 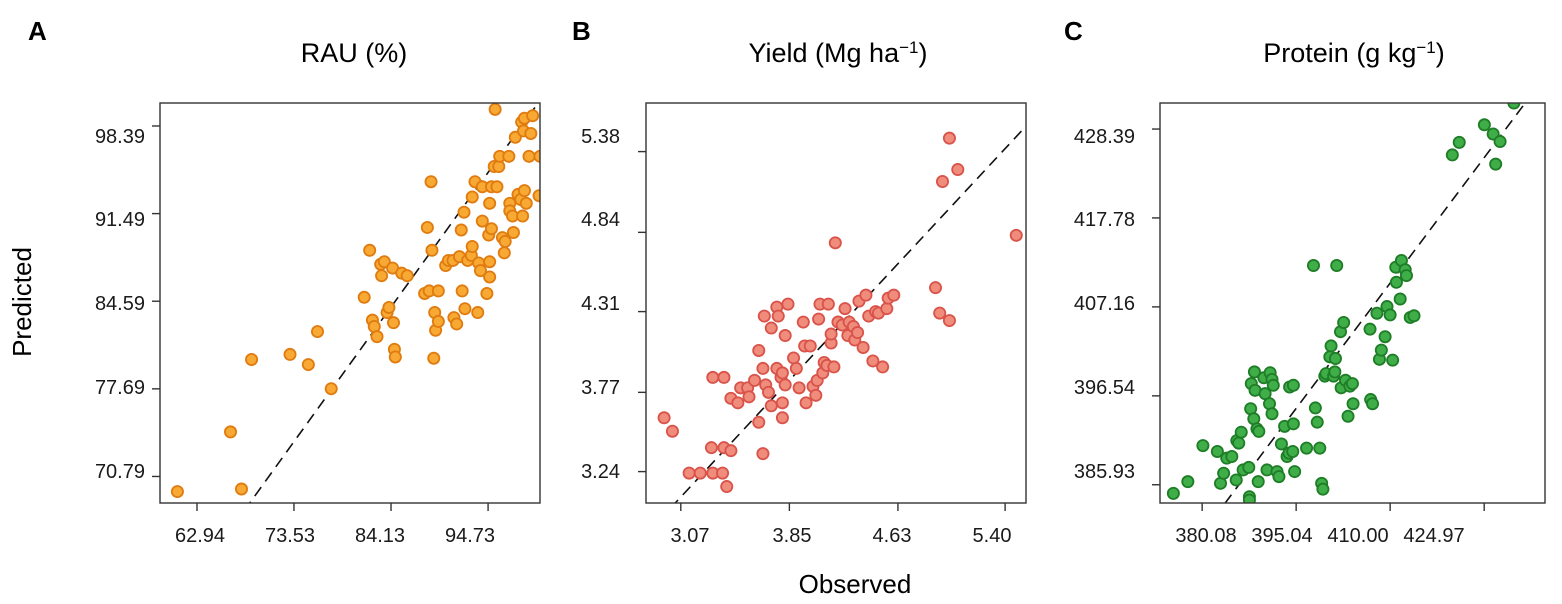 What do you see at coordinates (838, 53) in the screenshot?
I see `panel-b-title: Yield (Mg ha−1)` at bounding box center [838, 53].